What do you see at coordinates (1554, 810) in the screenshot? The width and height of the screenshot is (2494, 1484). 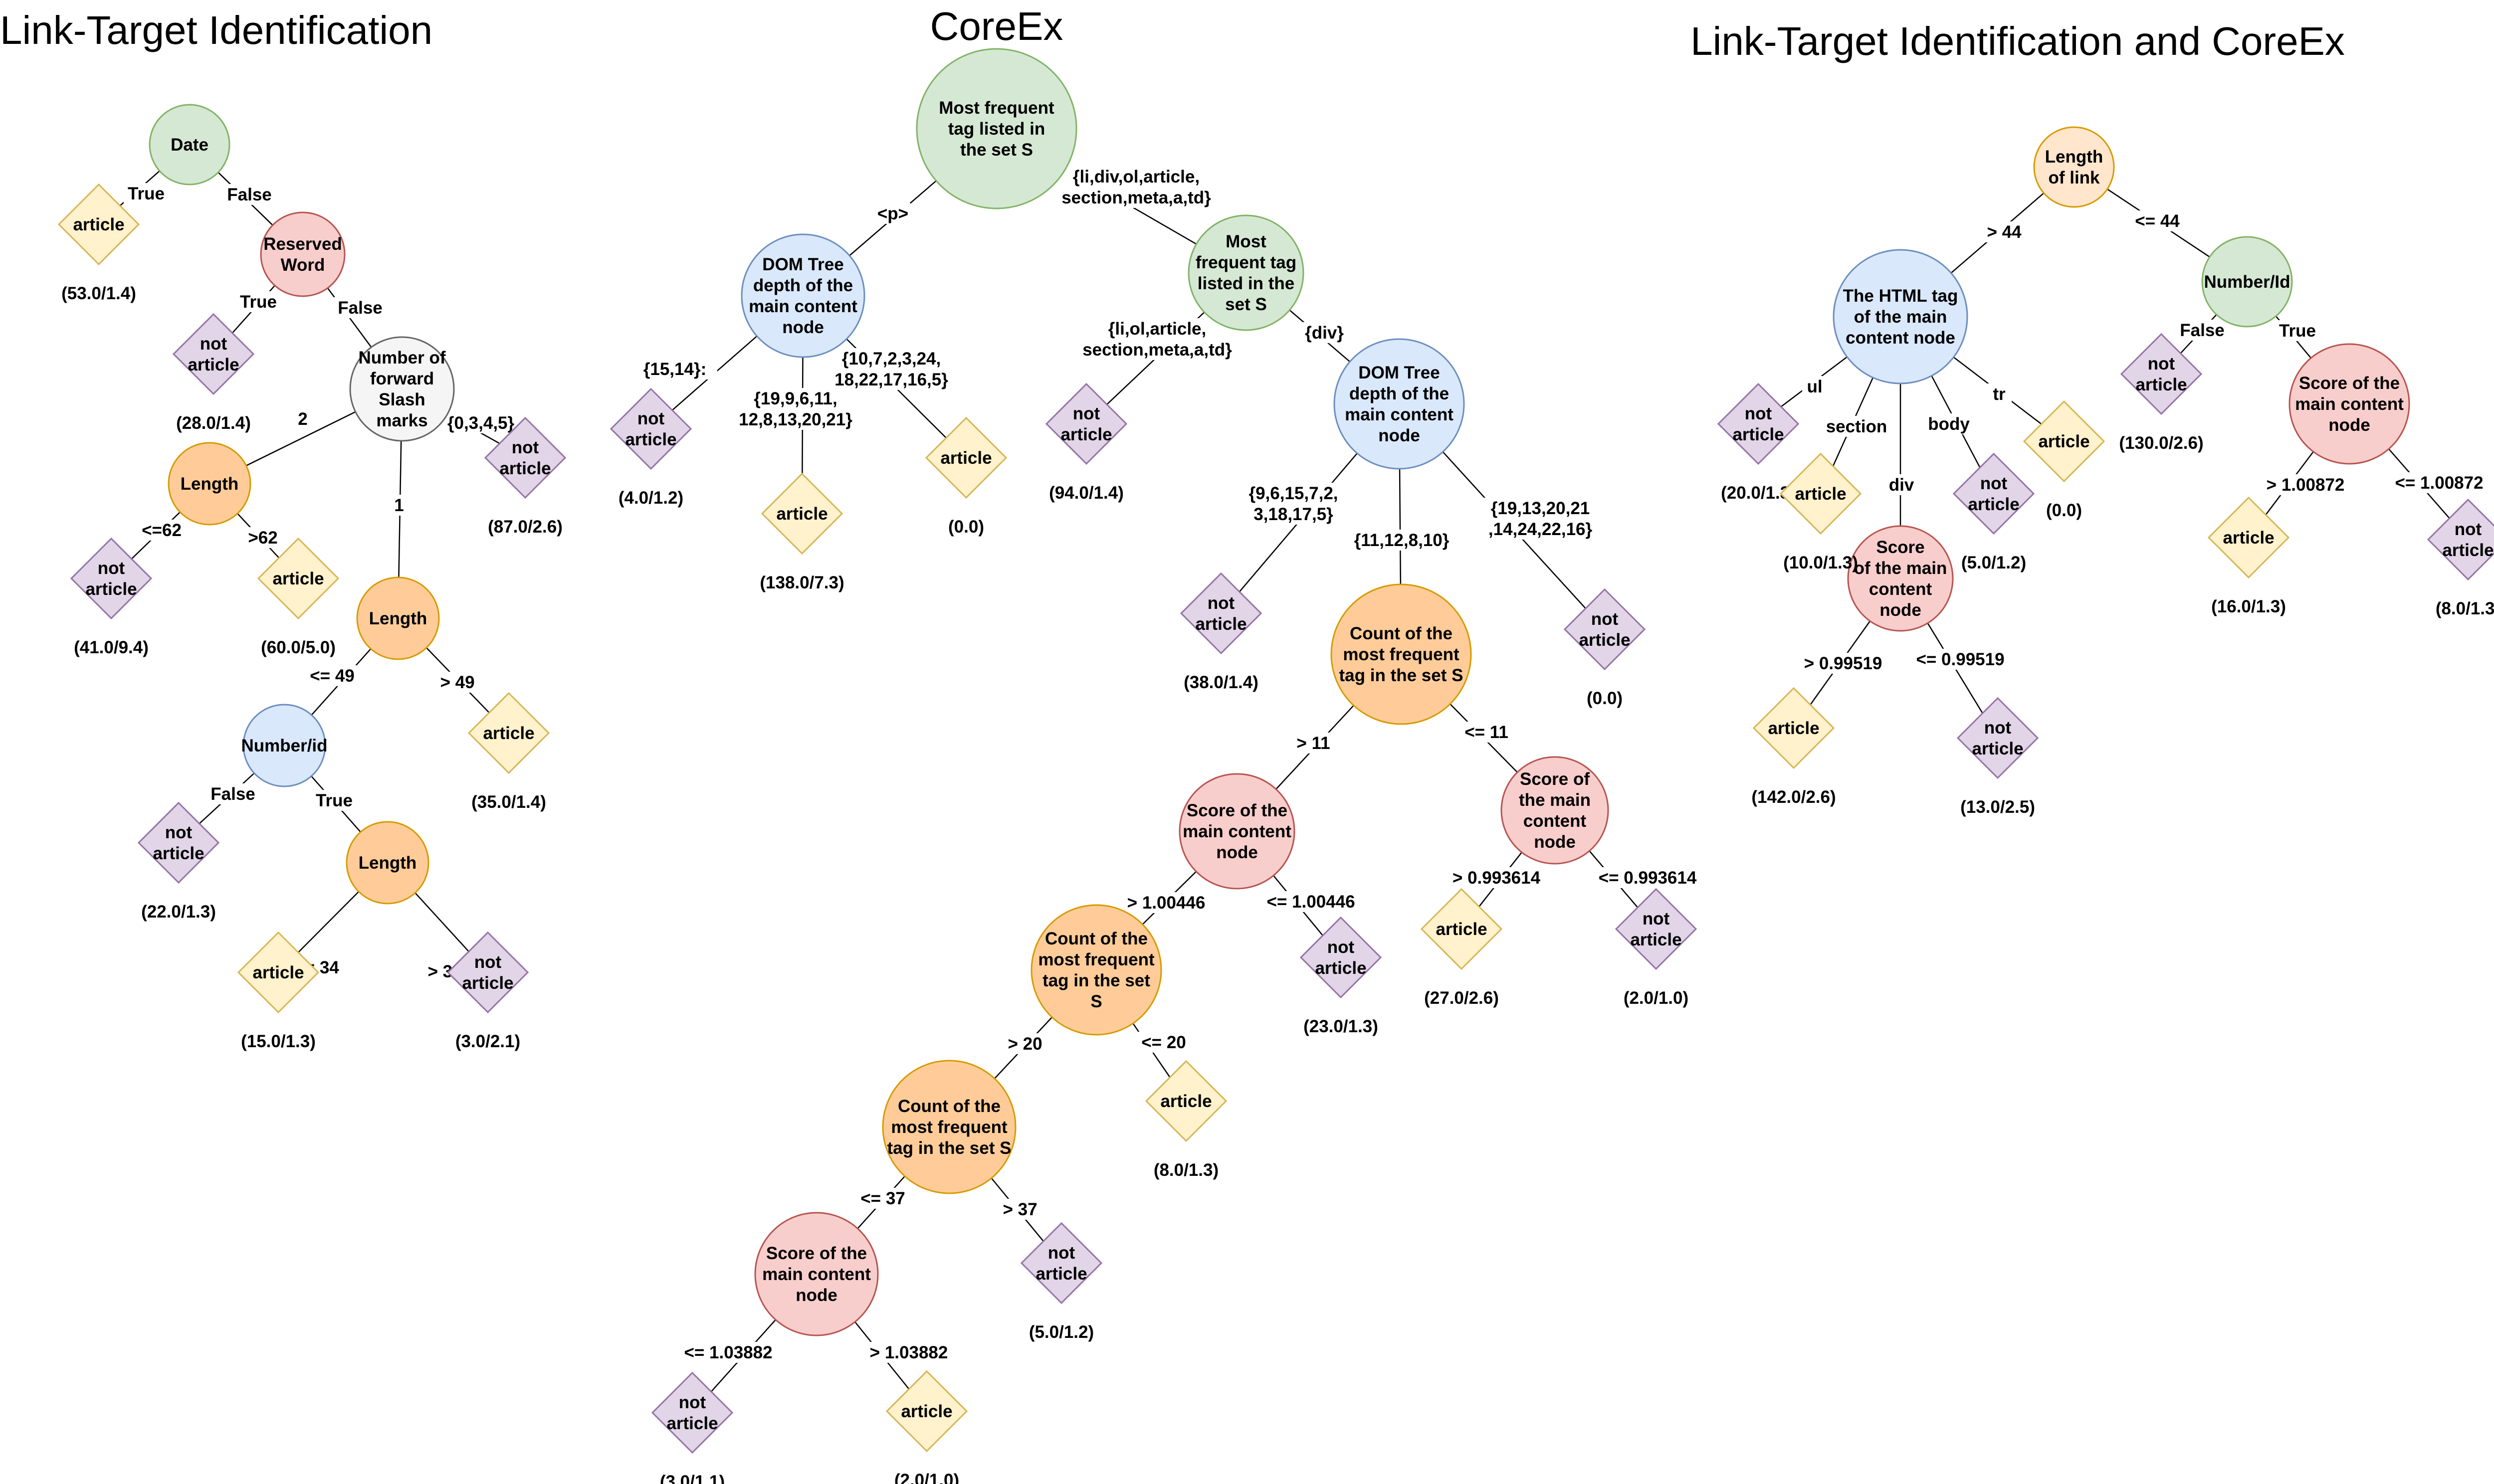 I see `decision-node-b_score2: Score of the main content node` at bounding box center [1554, 810].